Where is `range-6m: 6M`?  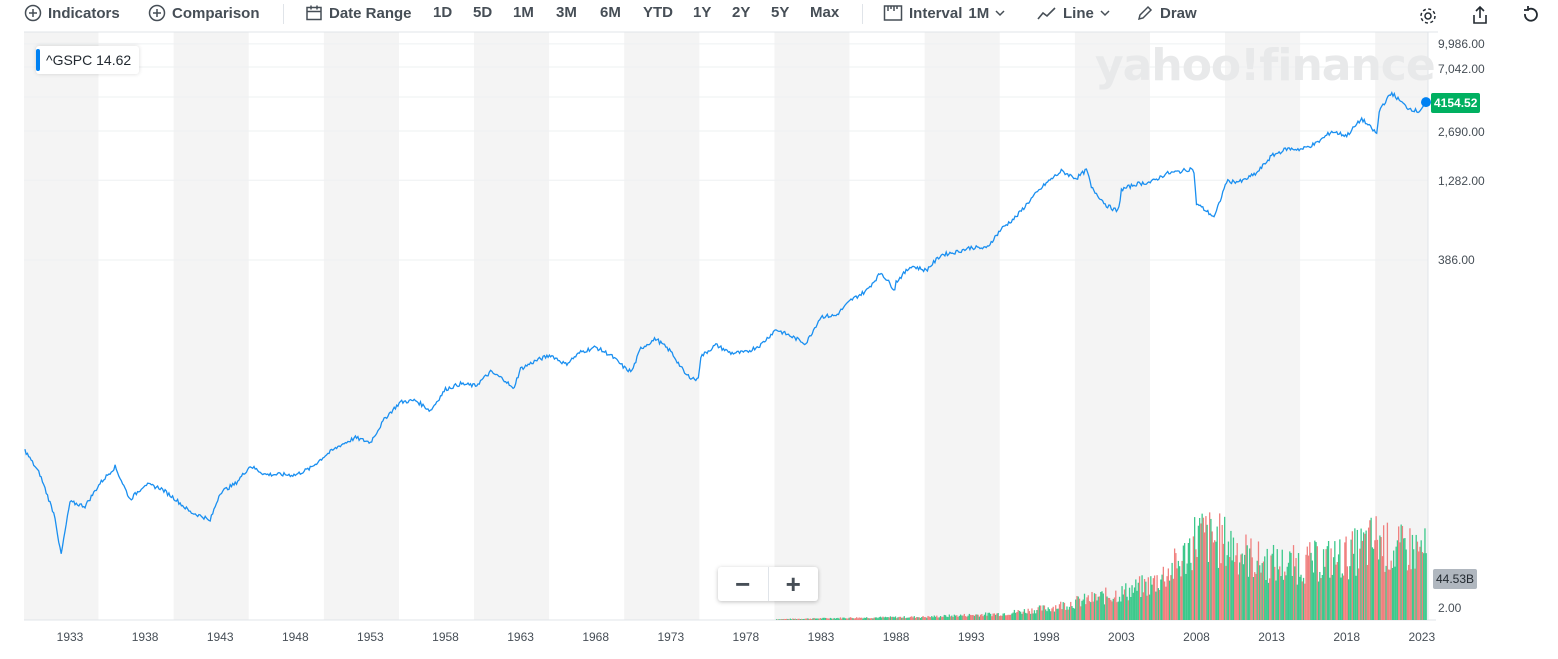 range-6m: 6M is located at coordinates (610, 12).